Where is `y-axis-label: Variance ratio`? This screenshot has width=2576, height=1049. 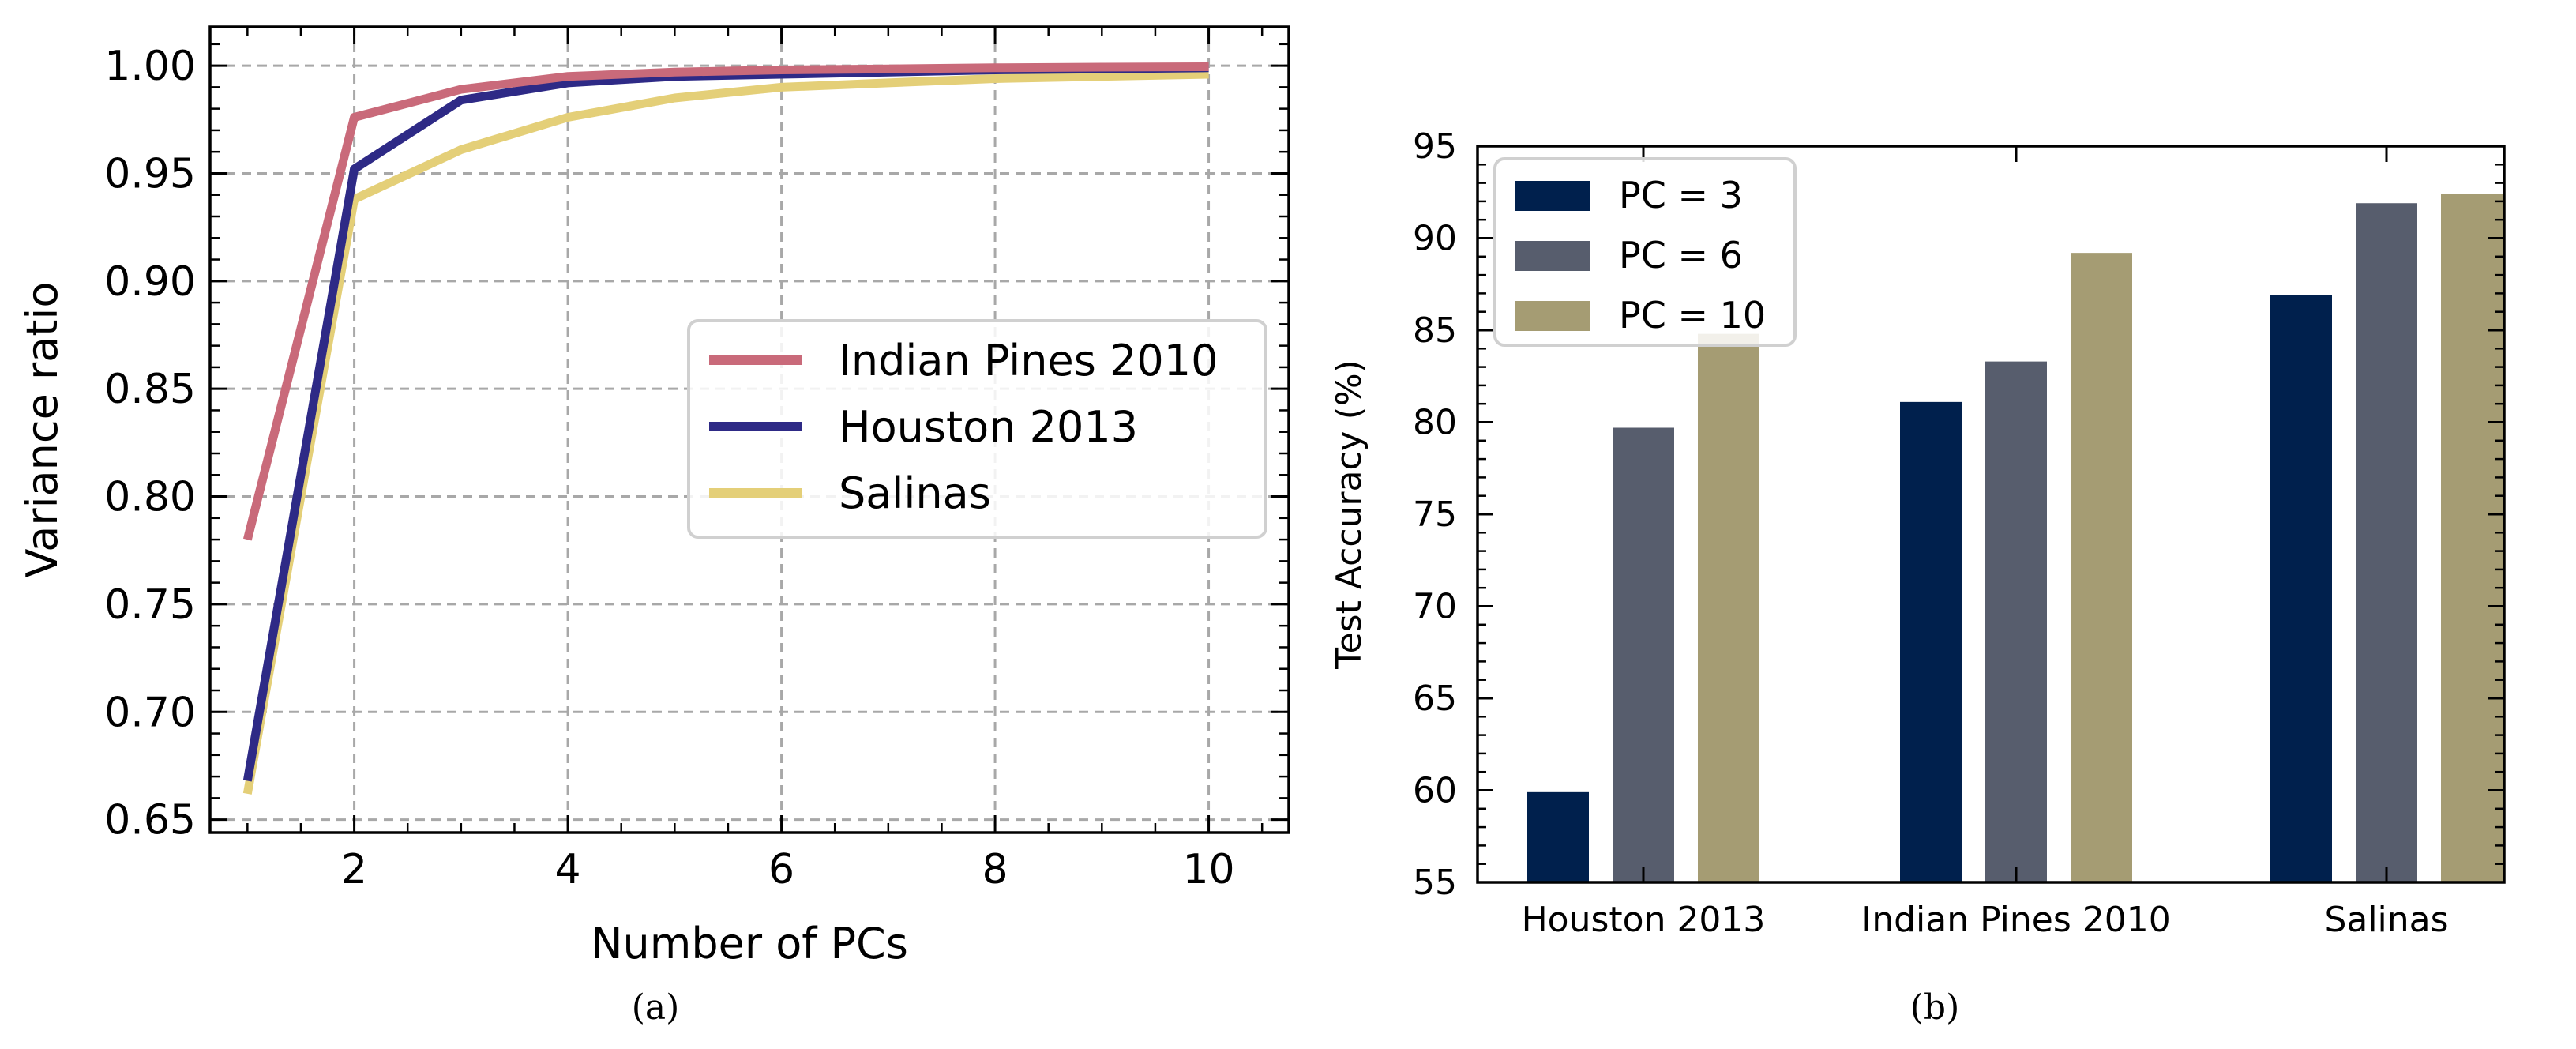
y-axis-label: Variance ratio is located at coordinates (42, 430).